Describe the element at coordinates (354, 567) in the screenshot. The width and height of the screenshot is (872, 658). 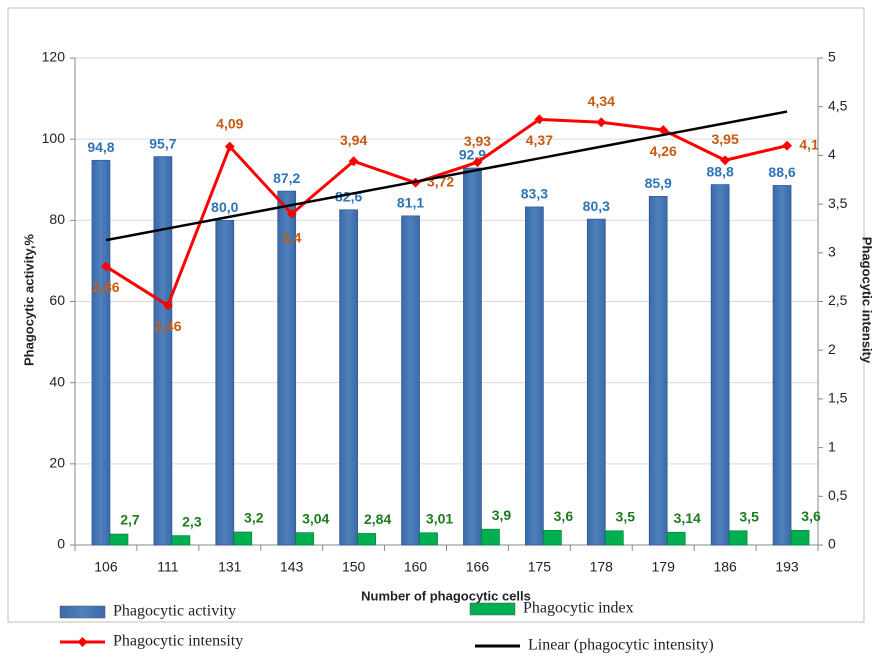
I see `x-tick-label: 150` at that location.